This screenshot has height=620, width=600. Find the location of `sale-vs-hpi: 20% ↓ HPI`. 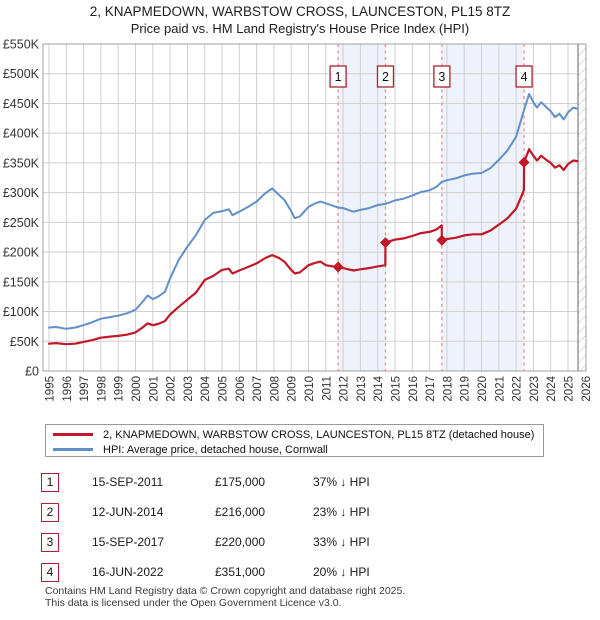

sale-vs-hpi: 20% ↓ HPI is located at coordinates (341, 572).